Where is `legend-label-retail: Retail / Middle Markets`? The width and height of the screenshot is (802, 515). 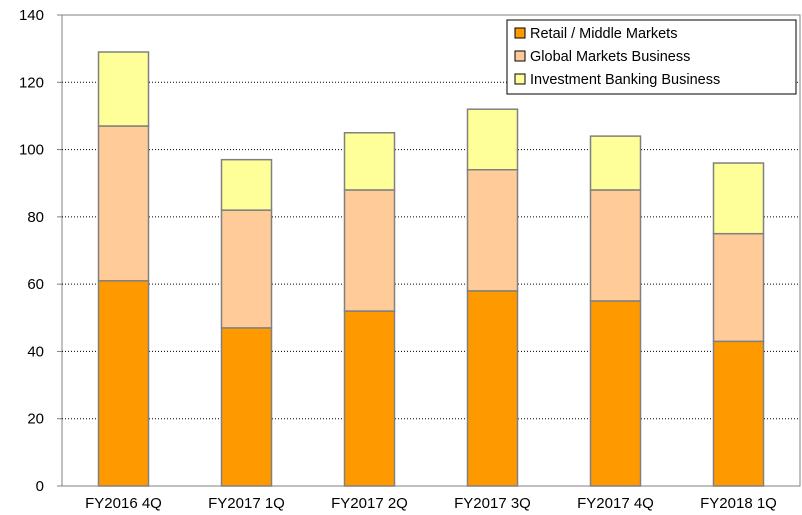
legend-label-retail: Retail / Middle Markets is located at coordinates (603, 34).